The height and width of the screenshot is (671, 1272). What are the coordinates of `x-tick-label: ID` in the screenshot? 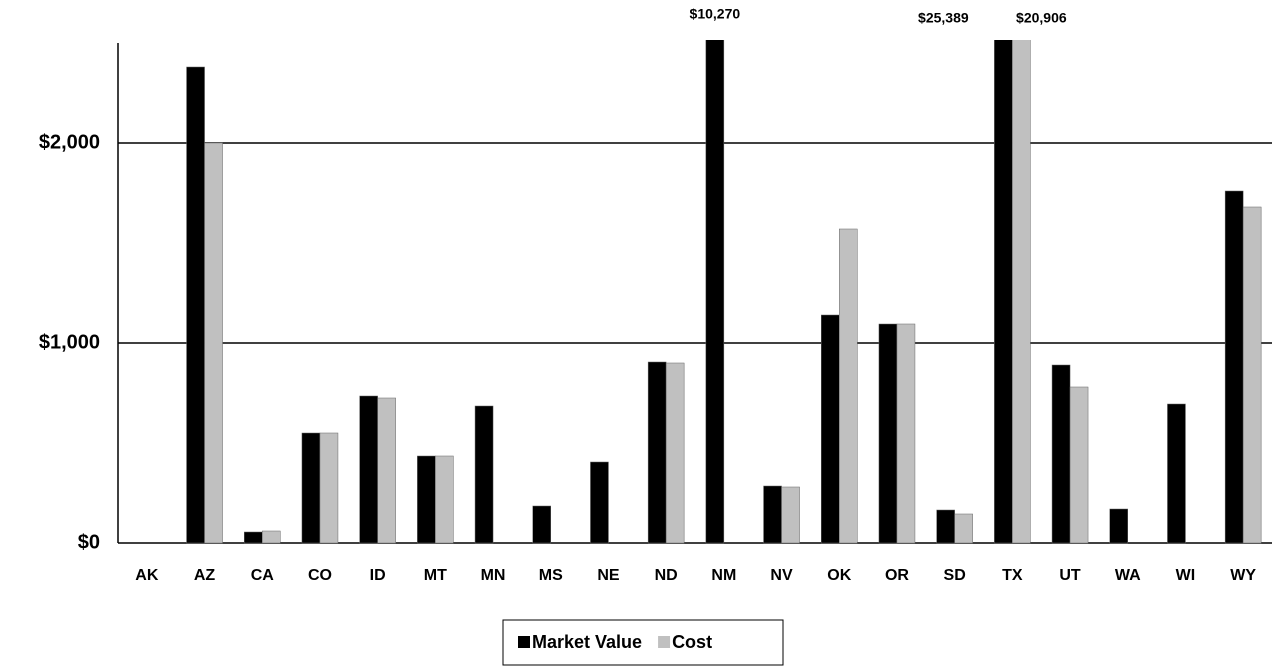 It's located at (378, 575).